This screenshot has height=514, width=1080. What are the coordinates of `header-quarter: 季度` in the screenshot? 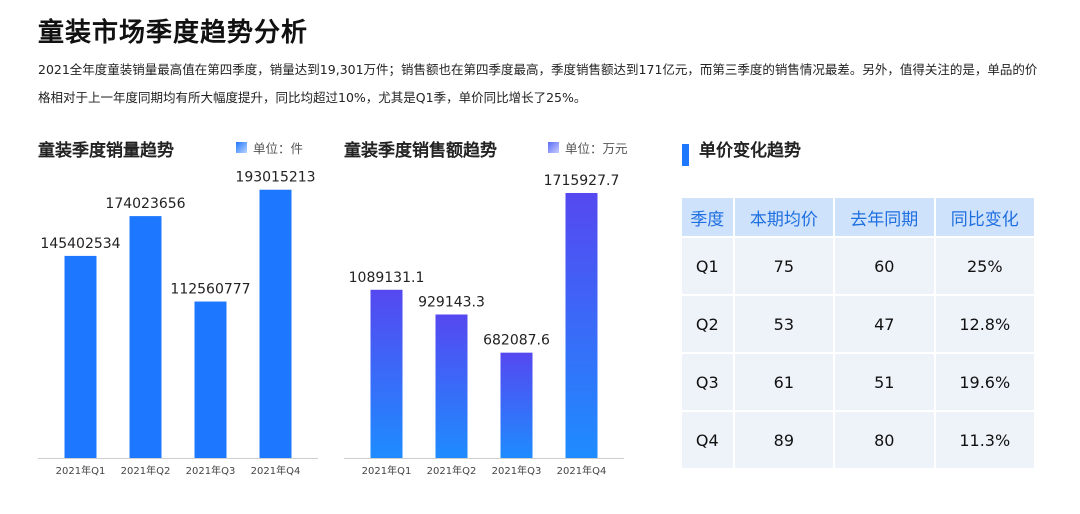 It's located at (707, 217).